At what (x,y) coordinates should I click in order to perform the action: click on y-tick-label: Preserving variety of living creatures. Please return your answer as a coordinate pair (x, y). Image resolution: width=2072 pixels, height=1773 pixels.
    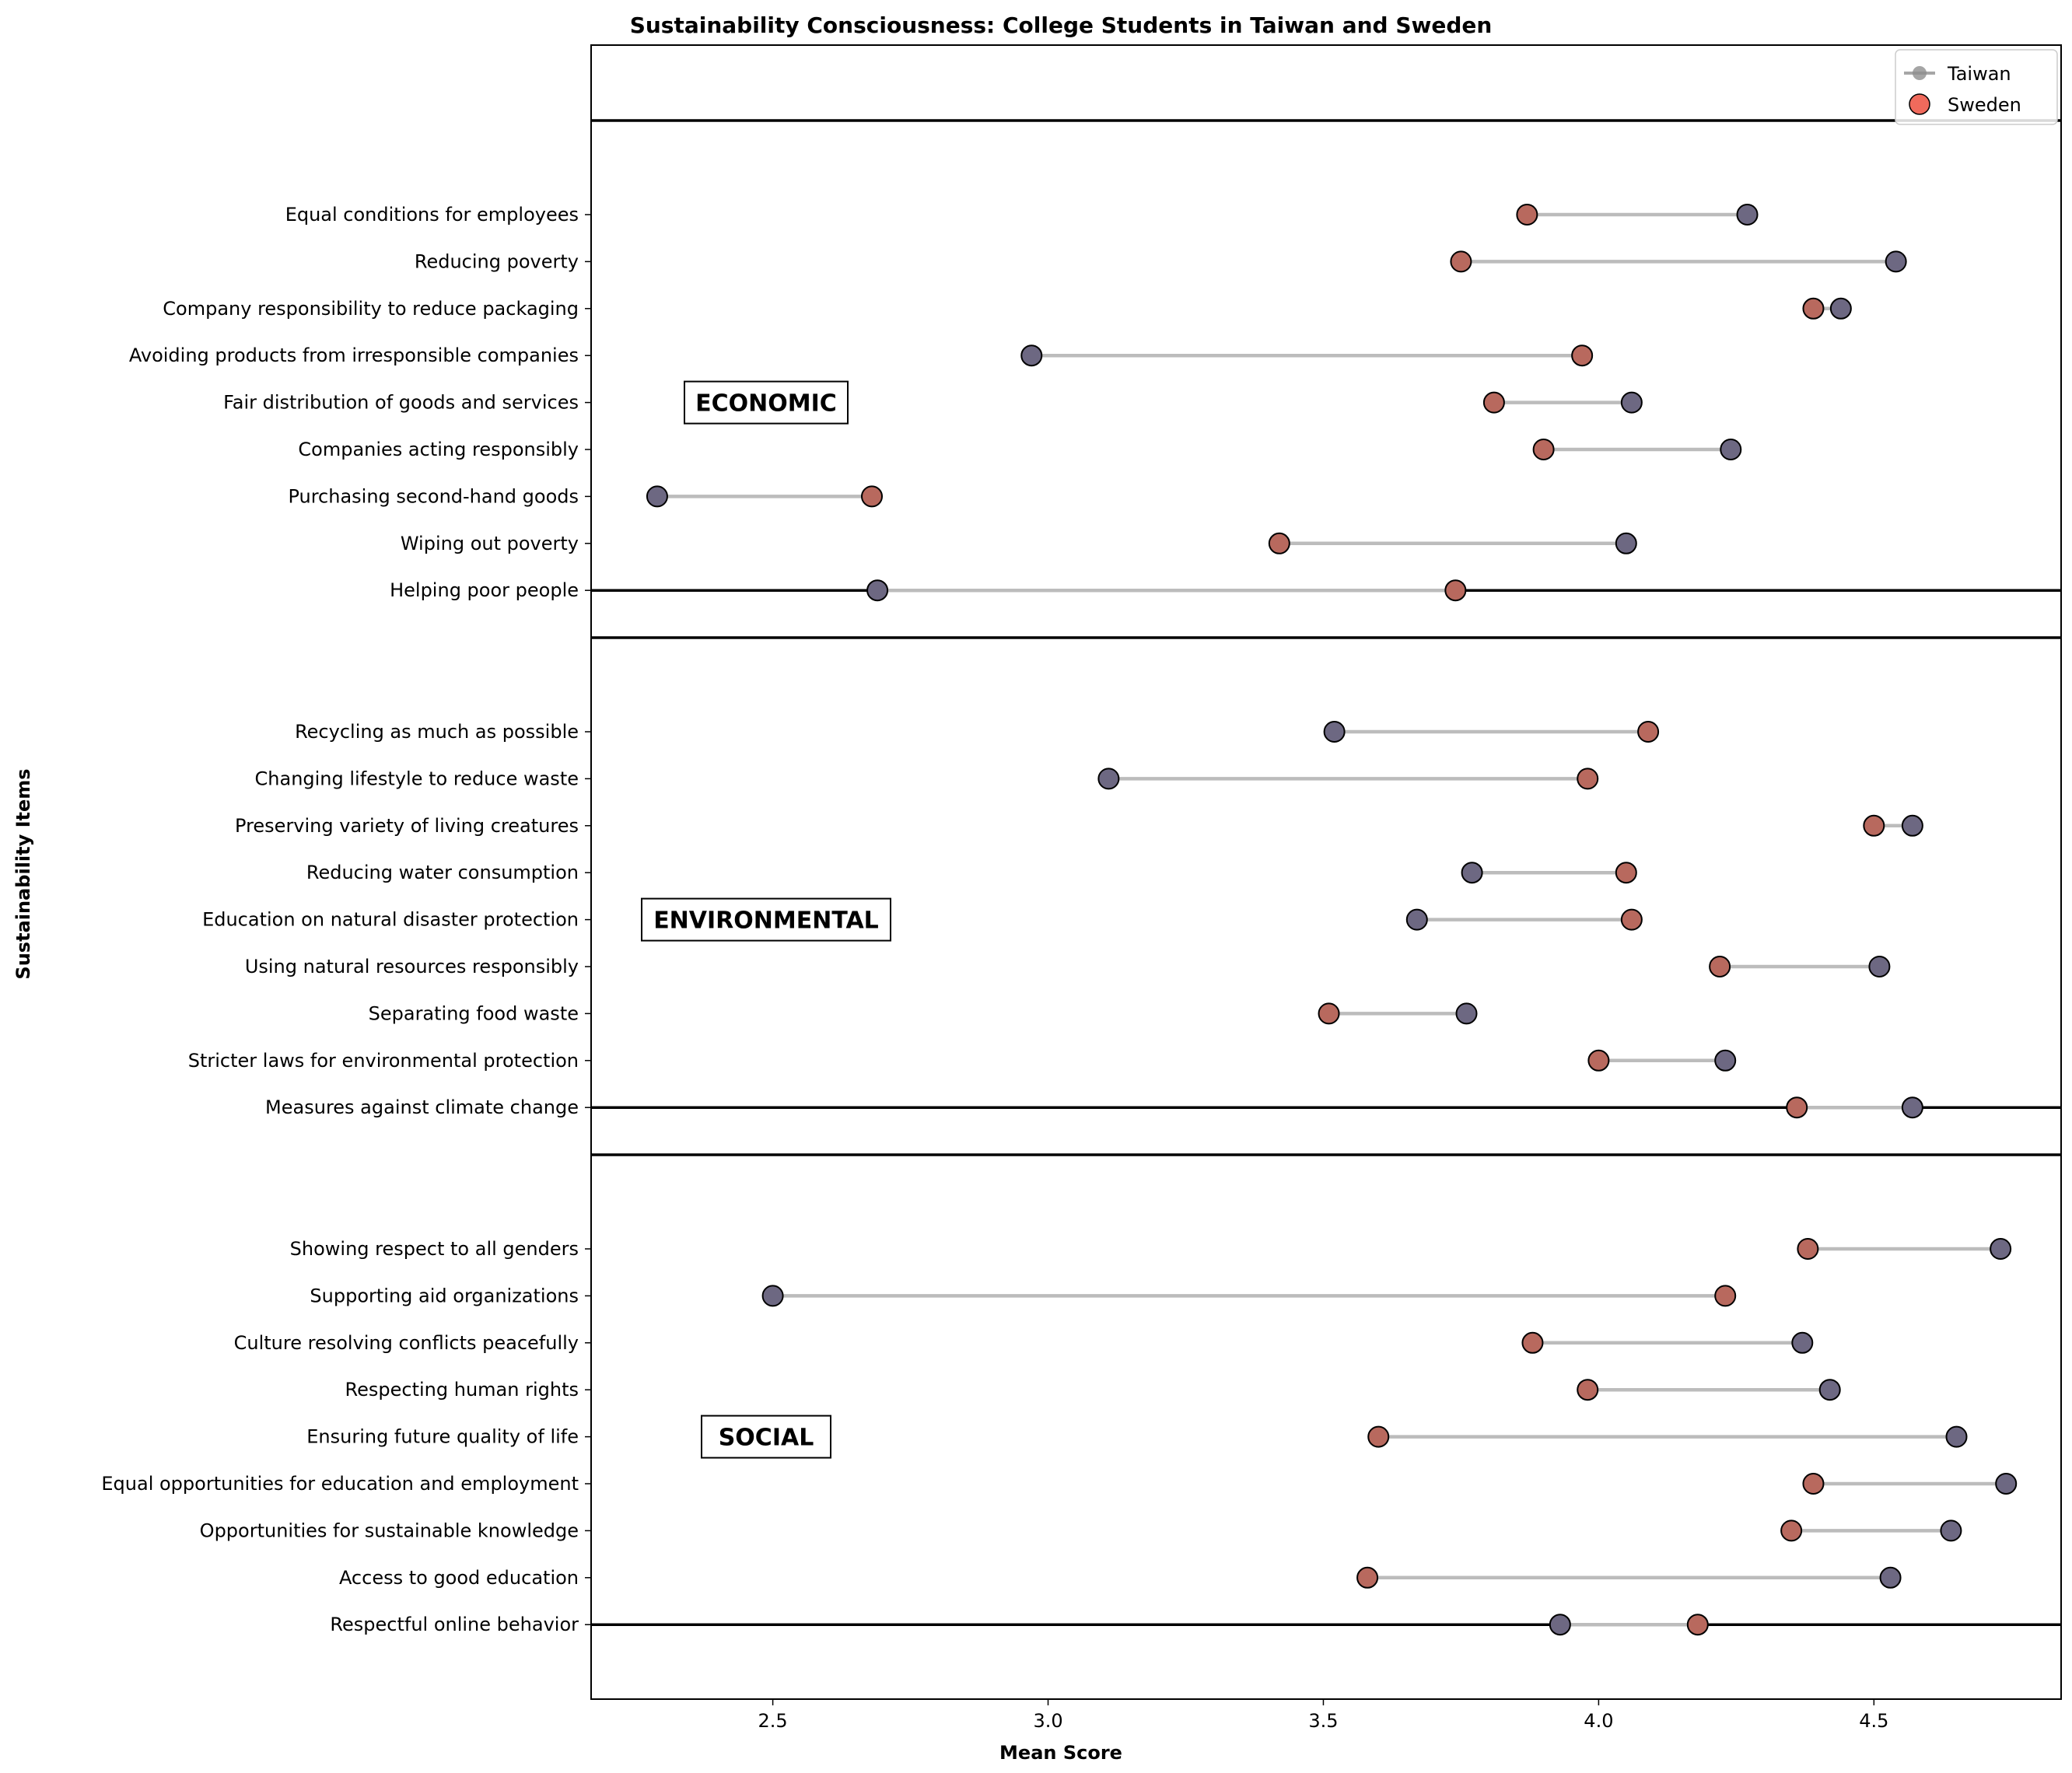
    Looking at the image, I should click on (407, 826).